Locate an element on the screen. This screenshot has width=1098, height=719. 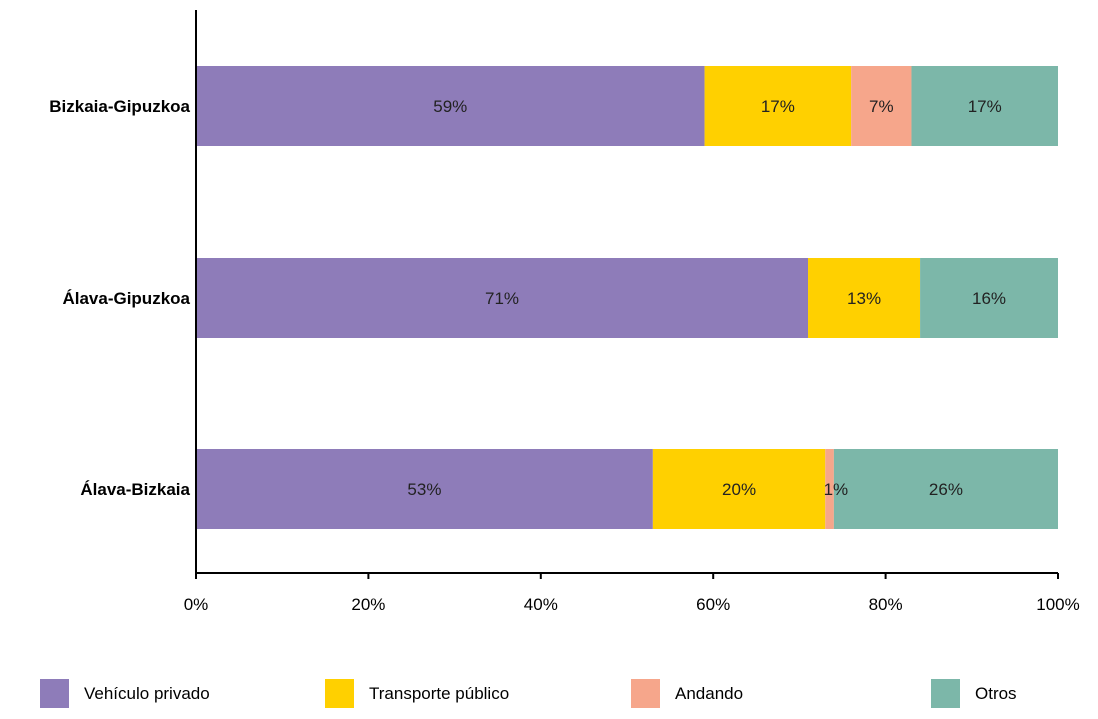
data-label: 20% is located at coordinates (739, 489).